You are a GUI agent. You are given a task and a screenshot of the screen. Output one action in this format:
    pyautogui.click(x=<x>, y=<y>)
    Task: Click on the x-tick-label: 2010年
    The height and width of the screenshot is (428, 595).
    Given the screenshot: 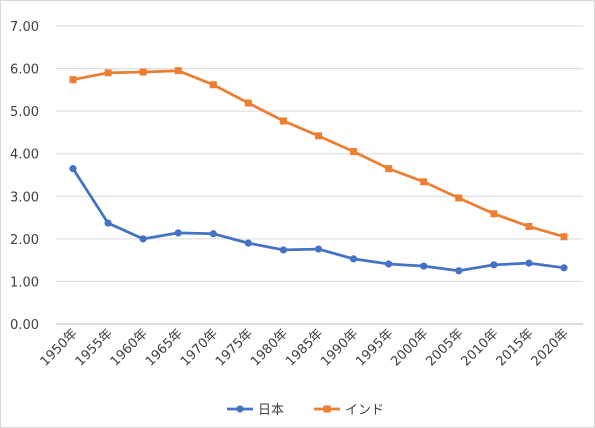 What is the action you would take?
    pyautogui.click(x=479, y=347)
    